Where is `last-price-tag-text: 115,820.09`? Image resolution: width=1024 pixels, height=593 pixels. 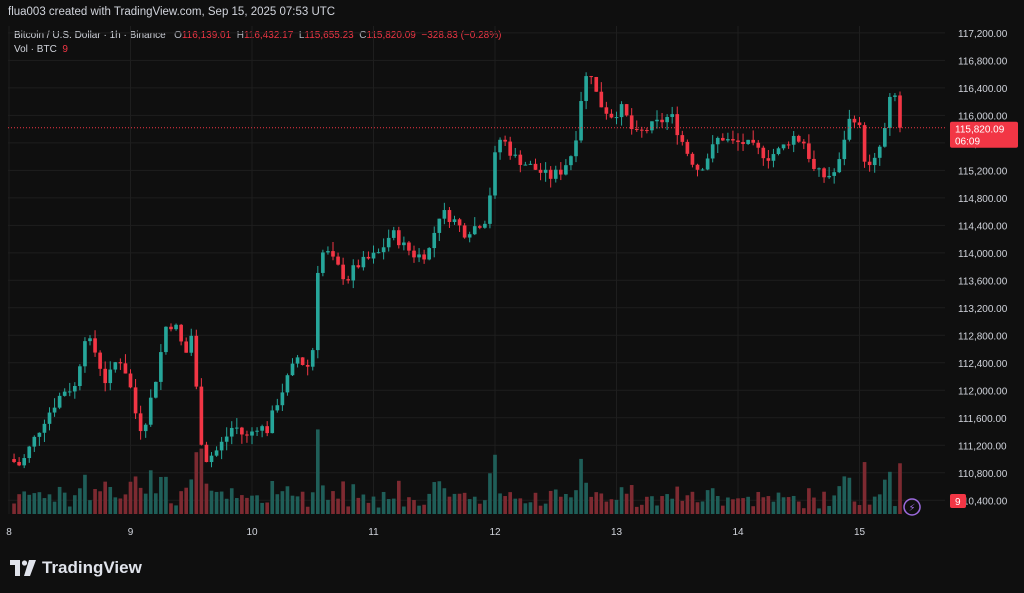 last-price-tag-text: 115,820.09 is located at coordinates (980, 130).